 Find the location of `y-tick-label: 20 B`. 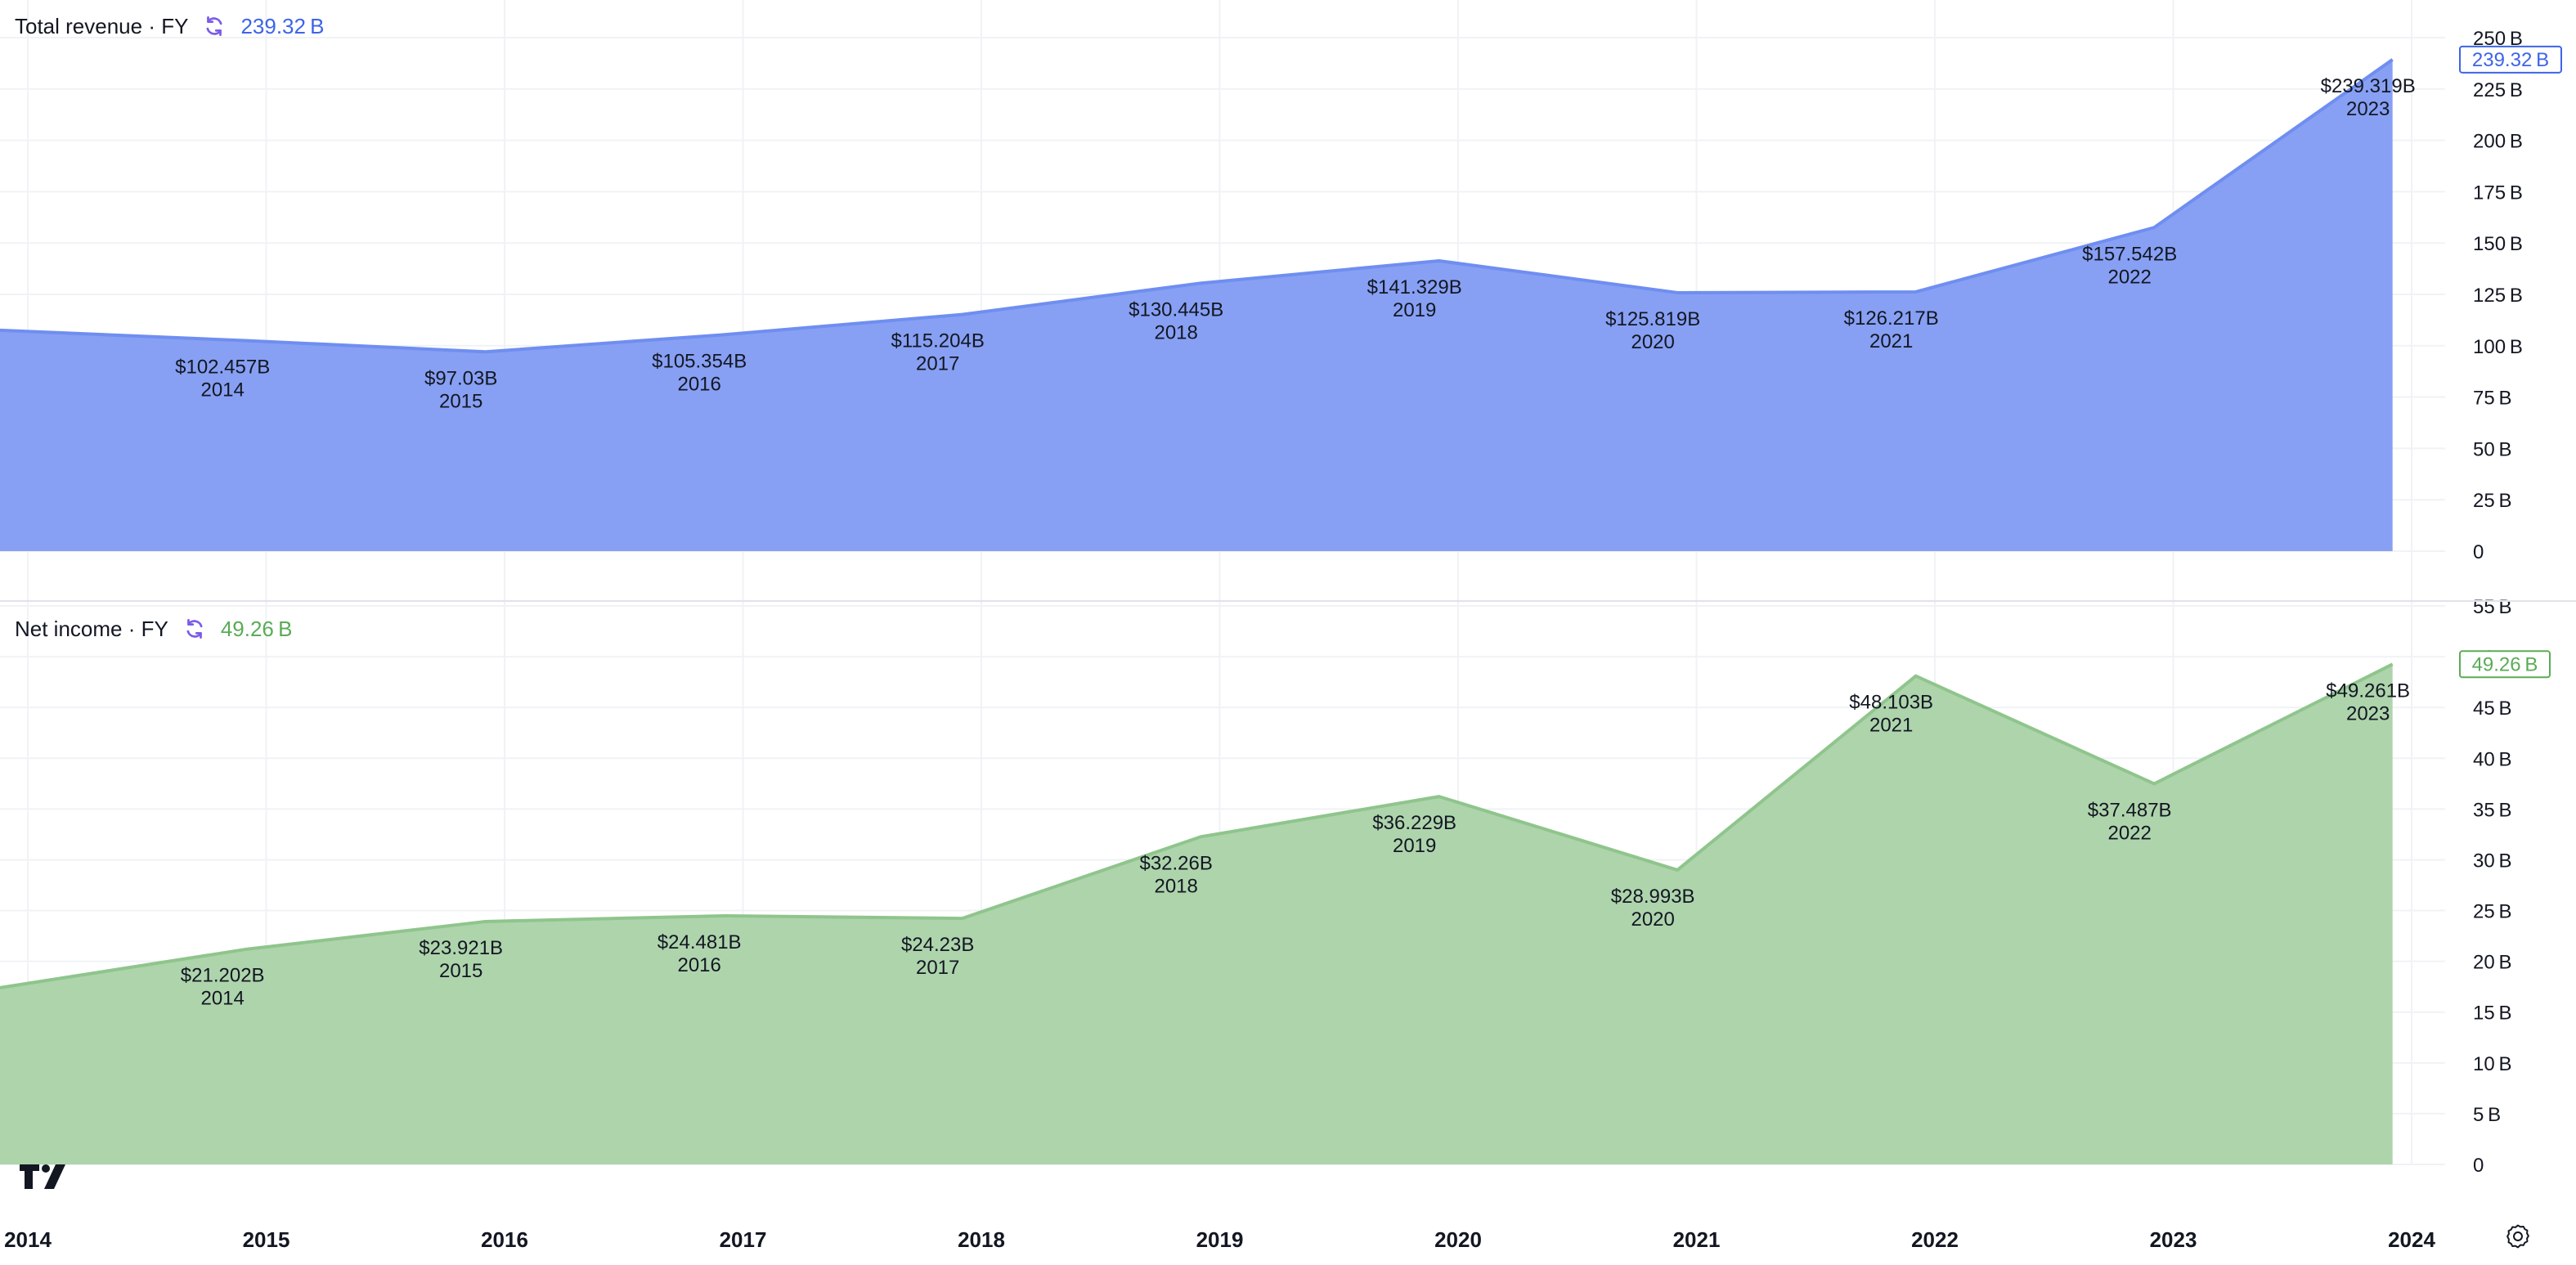

y-tick-label: 20 B is located at coordinates (2492, 963).